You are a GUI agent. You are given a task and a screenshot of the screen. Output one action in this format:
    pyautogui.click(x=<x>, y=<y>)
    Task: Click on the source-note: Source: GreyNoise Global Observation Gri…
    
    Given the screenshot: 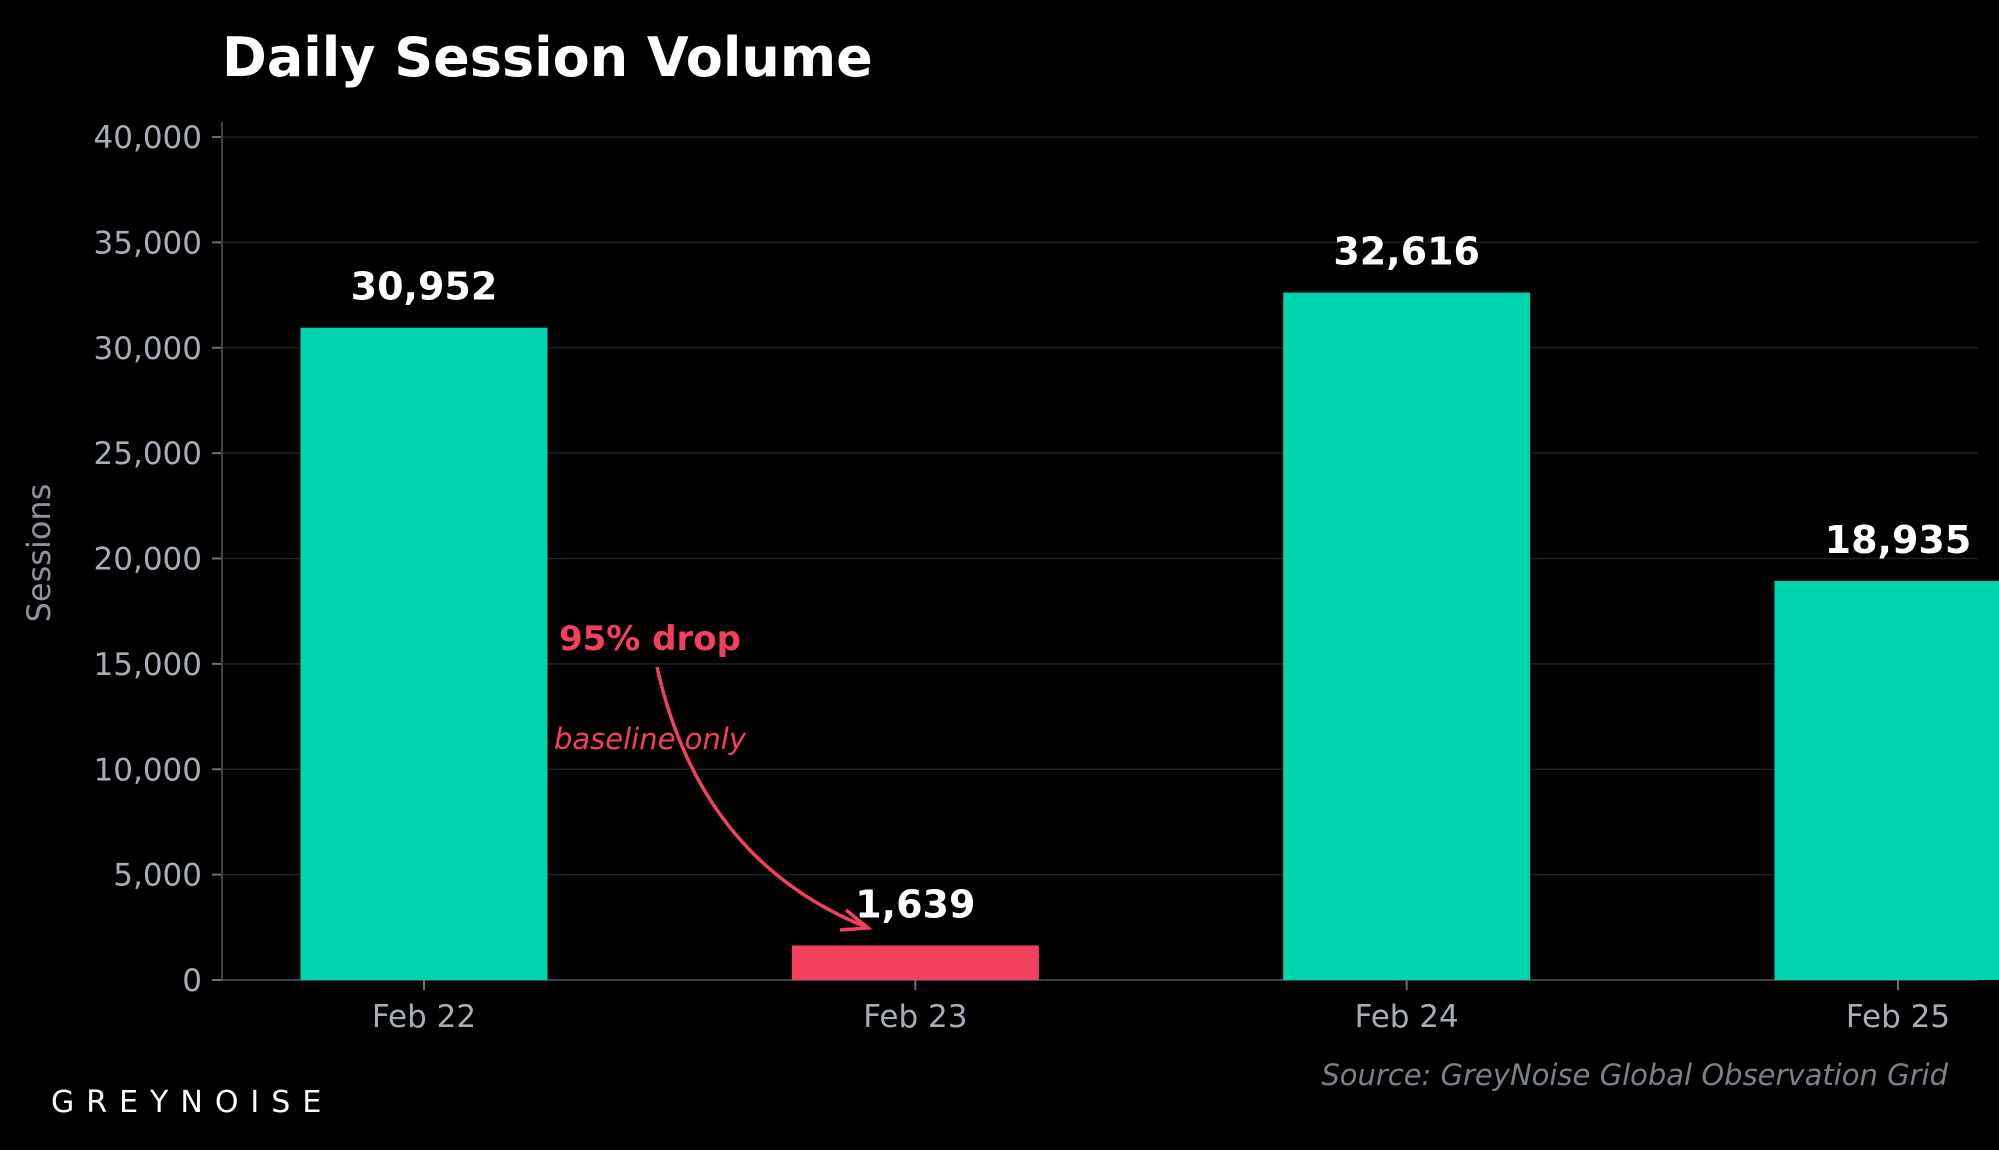 What is the action you would take?
    pyautogui.click(x=1634, y=1075)
    